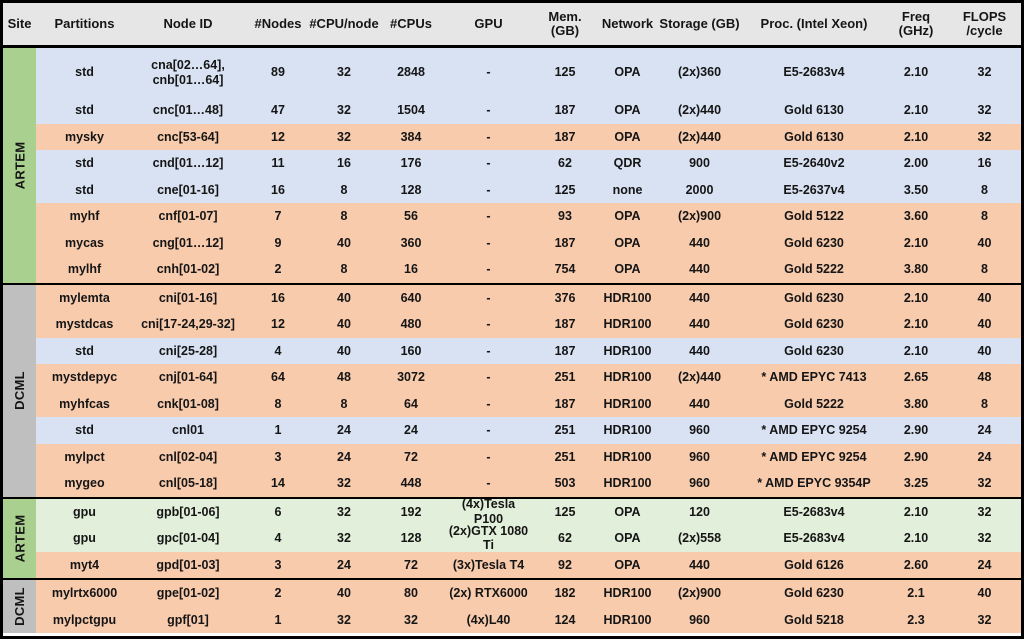  What do you see at coordinates (411, 110) in the screenshot?
I see `cell-cpus: 1504` at bounding box center [411, 110].